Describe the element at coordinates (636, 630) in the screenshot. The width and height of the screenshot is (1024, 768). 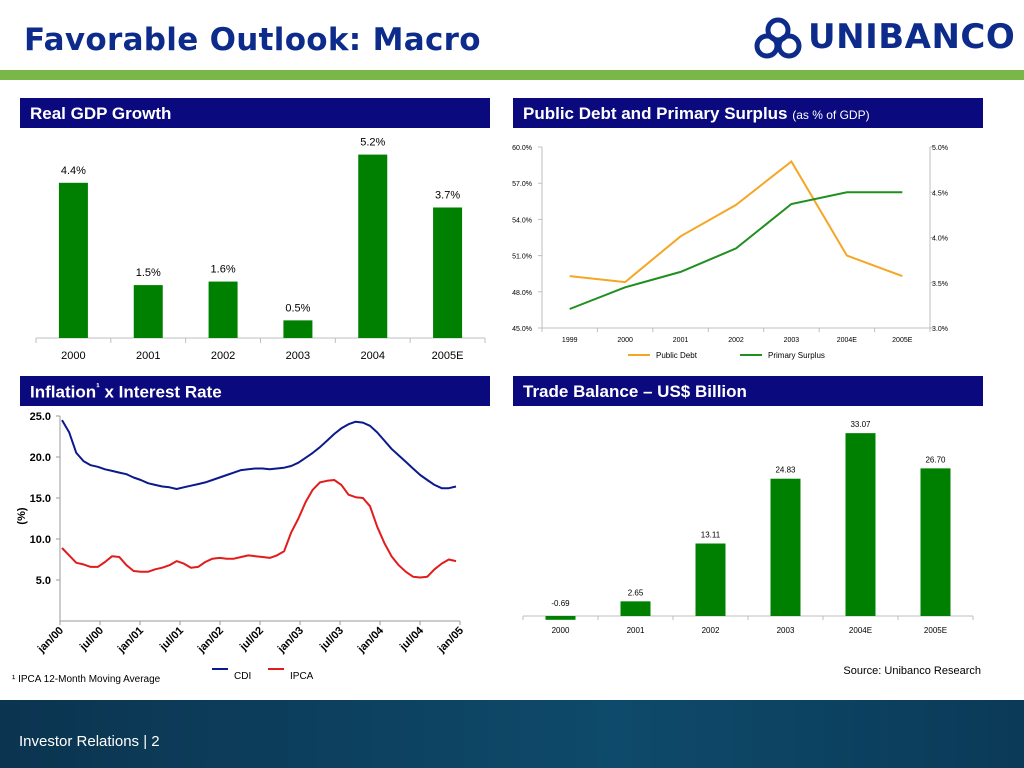
I see `trade-category-label: 2001` at that location.